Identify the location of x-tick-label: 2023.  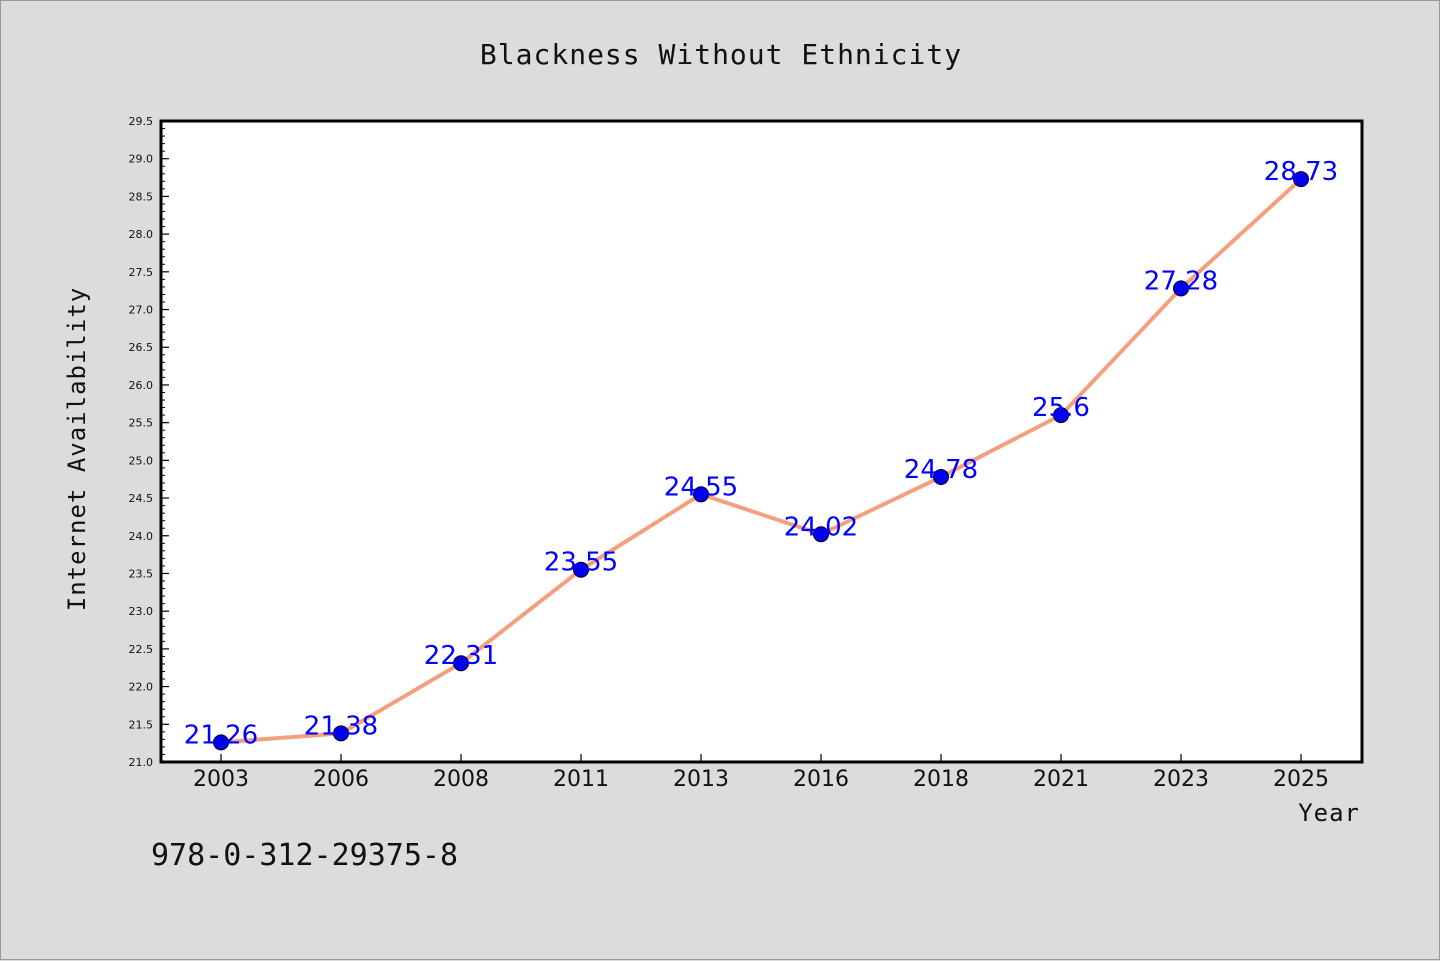
(1181, 779).